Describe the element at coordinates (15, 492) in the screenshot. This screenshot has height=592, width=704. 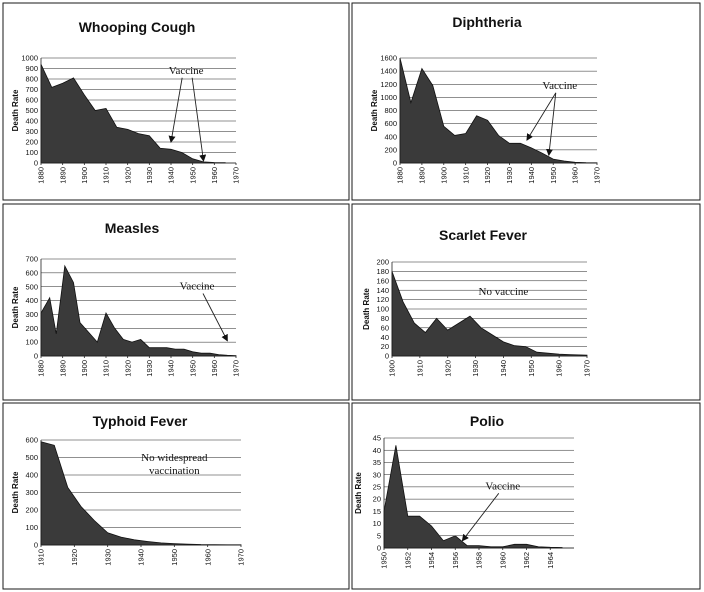
I see `typhoid-fever-y-axis-label: Death Rate` at that location.